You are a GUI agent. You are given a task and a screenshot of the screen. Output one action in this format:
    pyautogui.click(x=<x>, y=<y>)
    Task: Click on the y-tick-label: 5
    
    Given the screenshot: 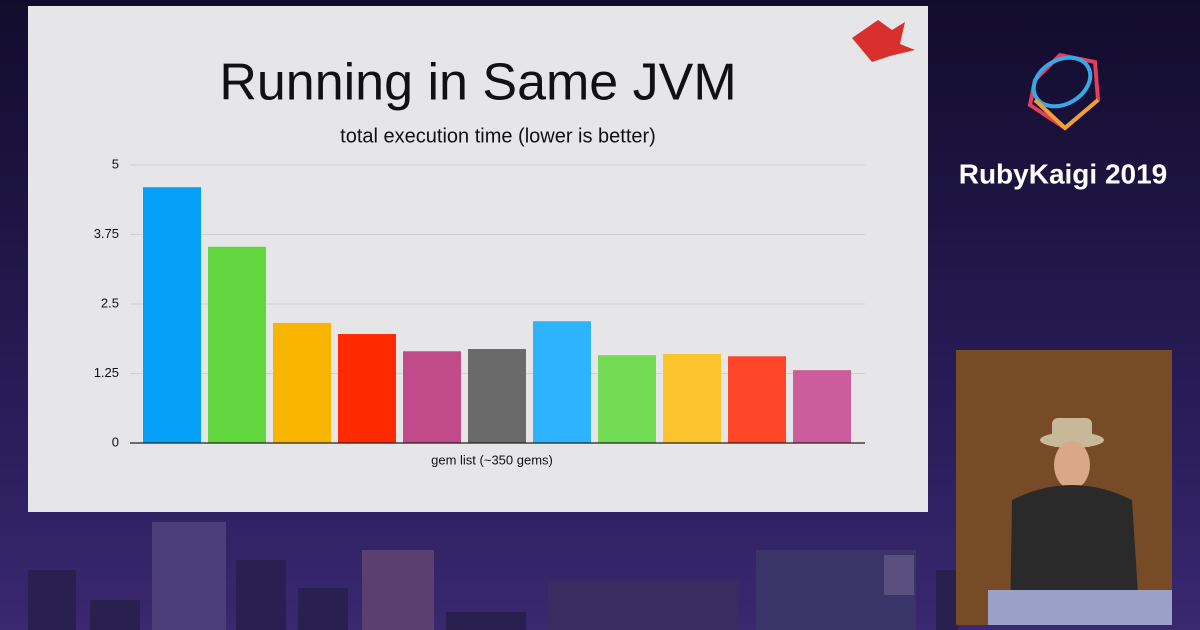 What is the action you would take?
    pyautogui.click(x=115, y=163)
    